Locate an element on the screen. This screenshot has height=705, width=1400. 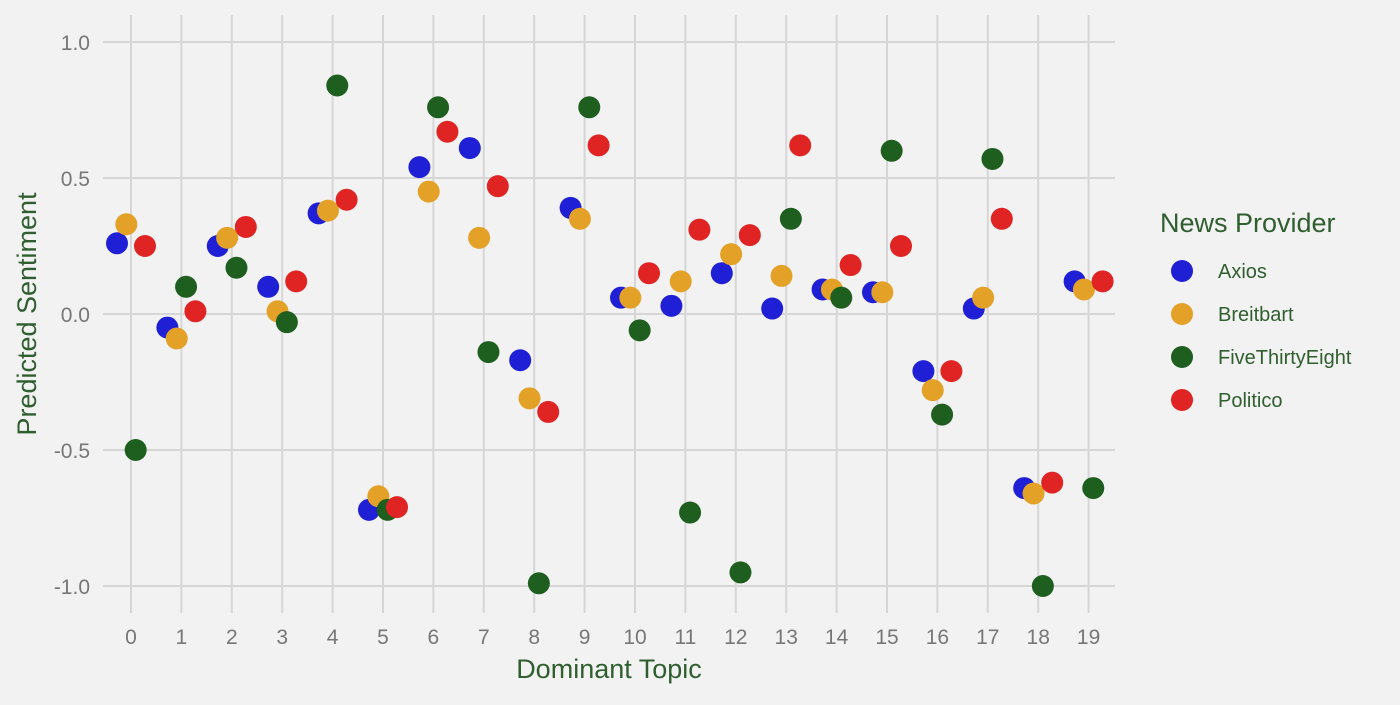
x-tick-label: 11 is located at coordinates (685, 637).